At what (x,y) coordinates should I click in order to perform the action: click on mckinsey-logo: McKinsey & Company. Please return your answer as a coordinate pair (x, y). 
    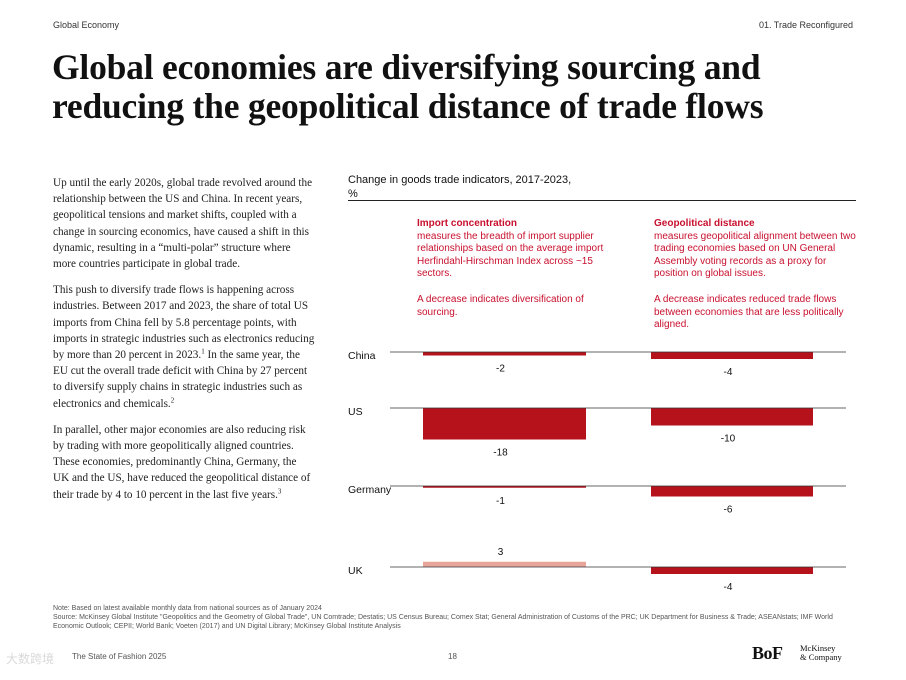
    Looking at the image, I should click on (821, 653).